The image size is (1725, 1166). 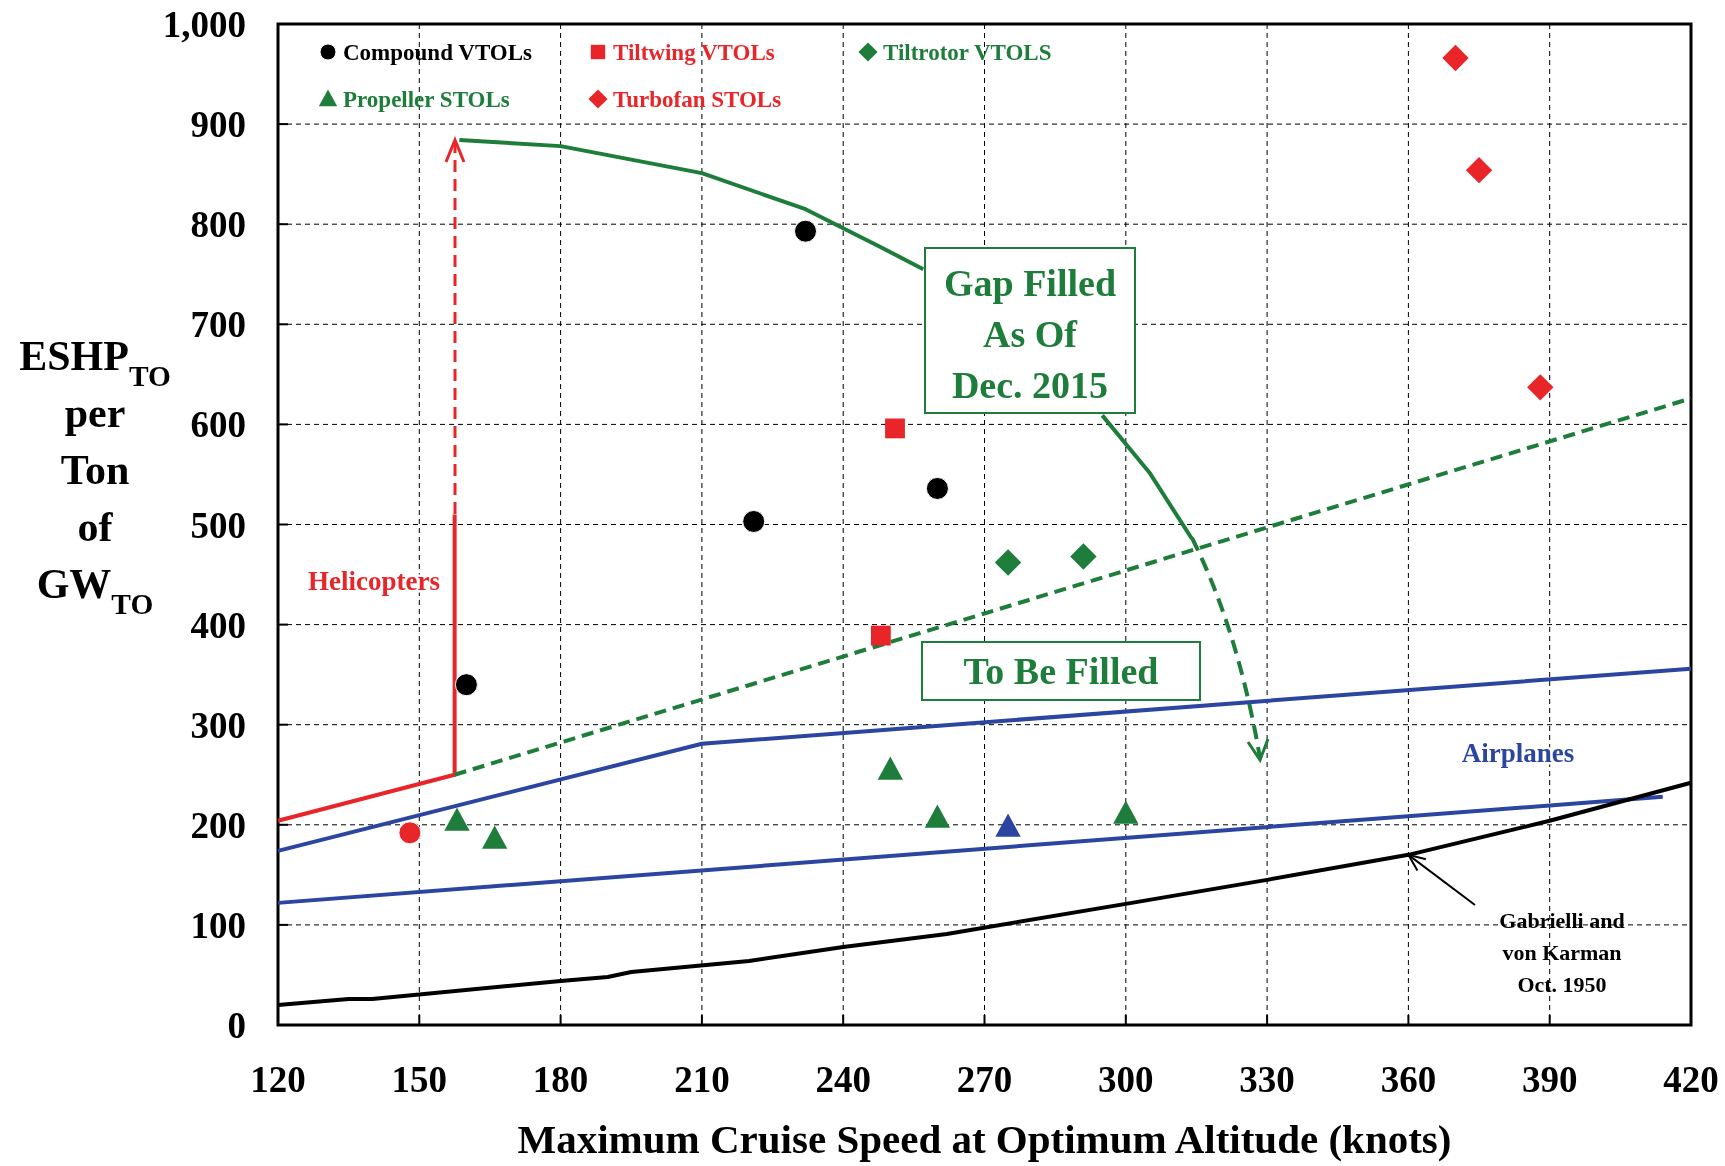 I want to click on y-tick-label: 600, so click(x=218, y=425).